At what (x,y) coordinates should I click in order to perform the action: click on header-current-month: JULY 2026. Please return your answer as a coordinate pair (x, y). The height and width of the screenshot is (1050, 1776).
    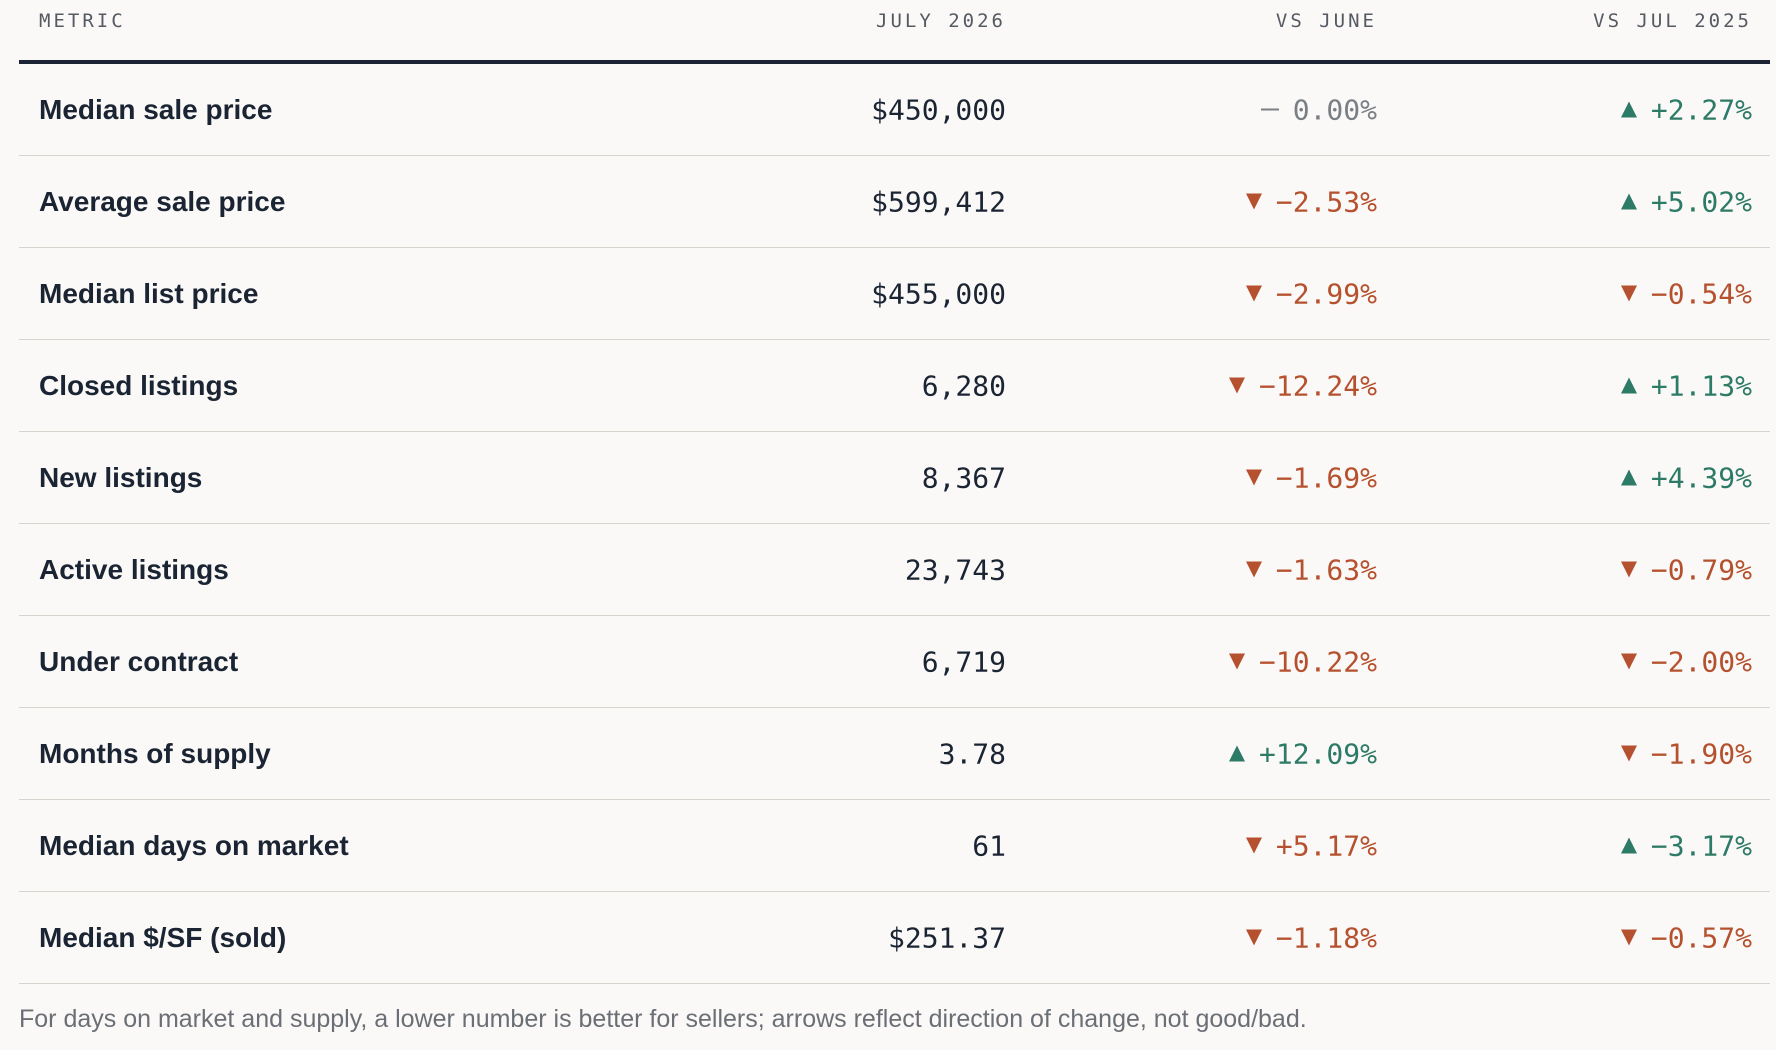
    Looking at the image, I should click on (941, 21).